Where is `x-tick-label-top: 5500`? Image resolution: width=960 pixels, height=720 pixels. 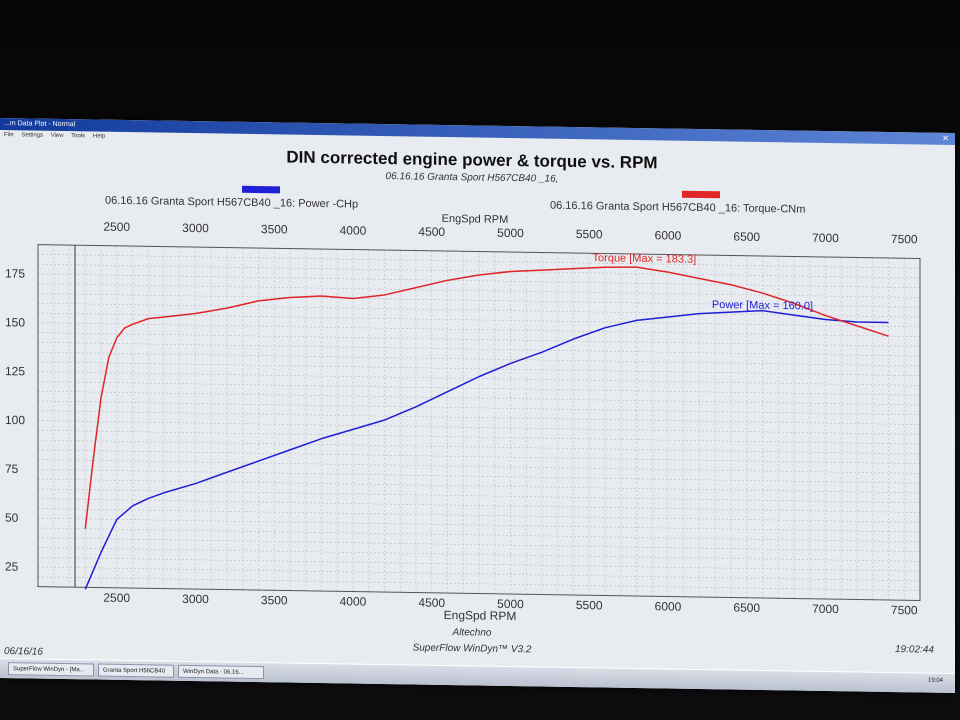
x-tick-label-top: 5500 is located at coordinates (589, 234).